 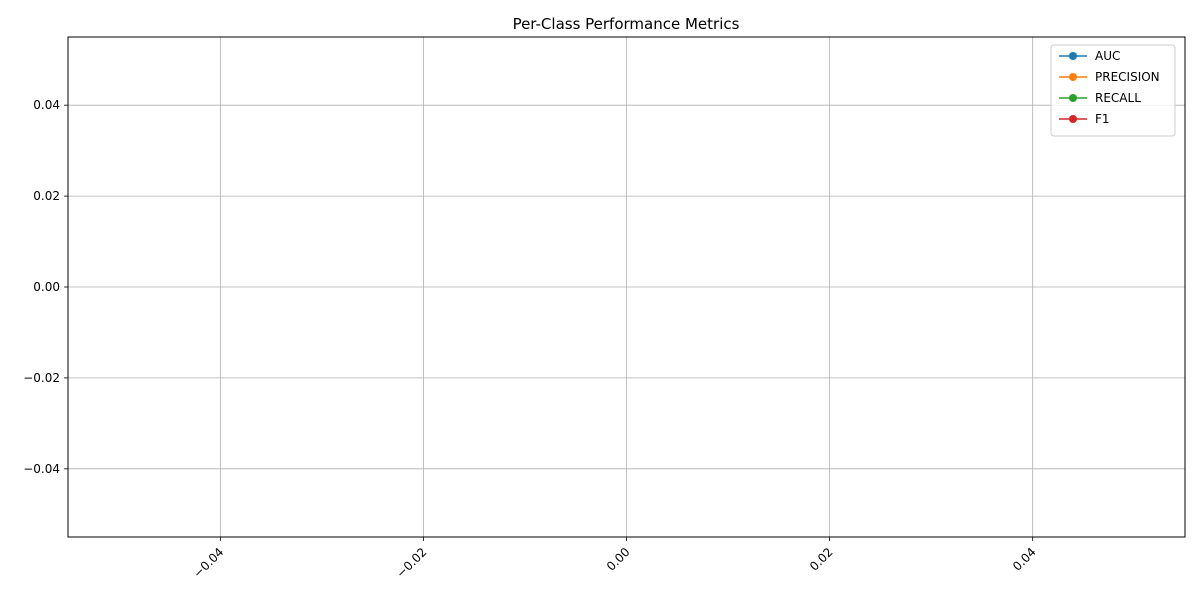 I want to click on legend-label: F1, so click(x=1102, y=119).